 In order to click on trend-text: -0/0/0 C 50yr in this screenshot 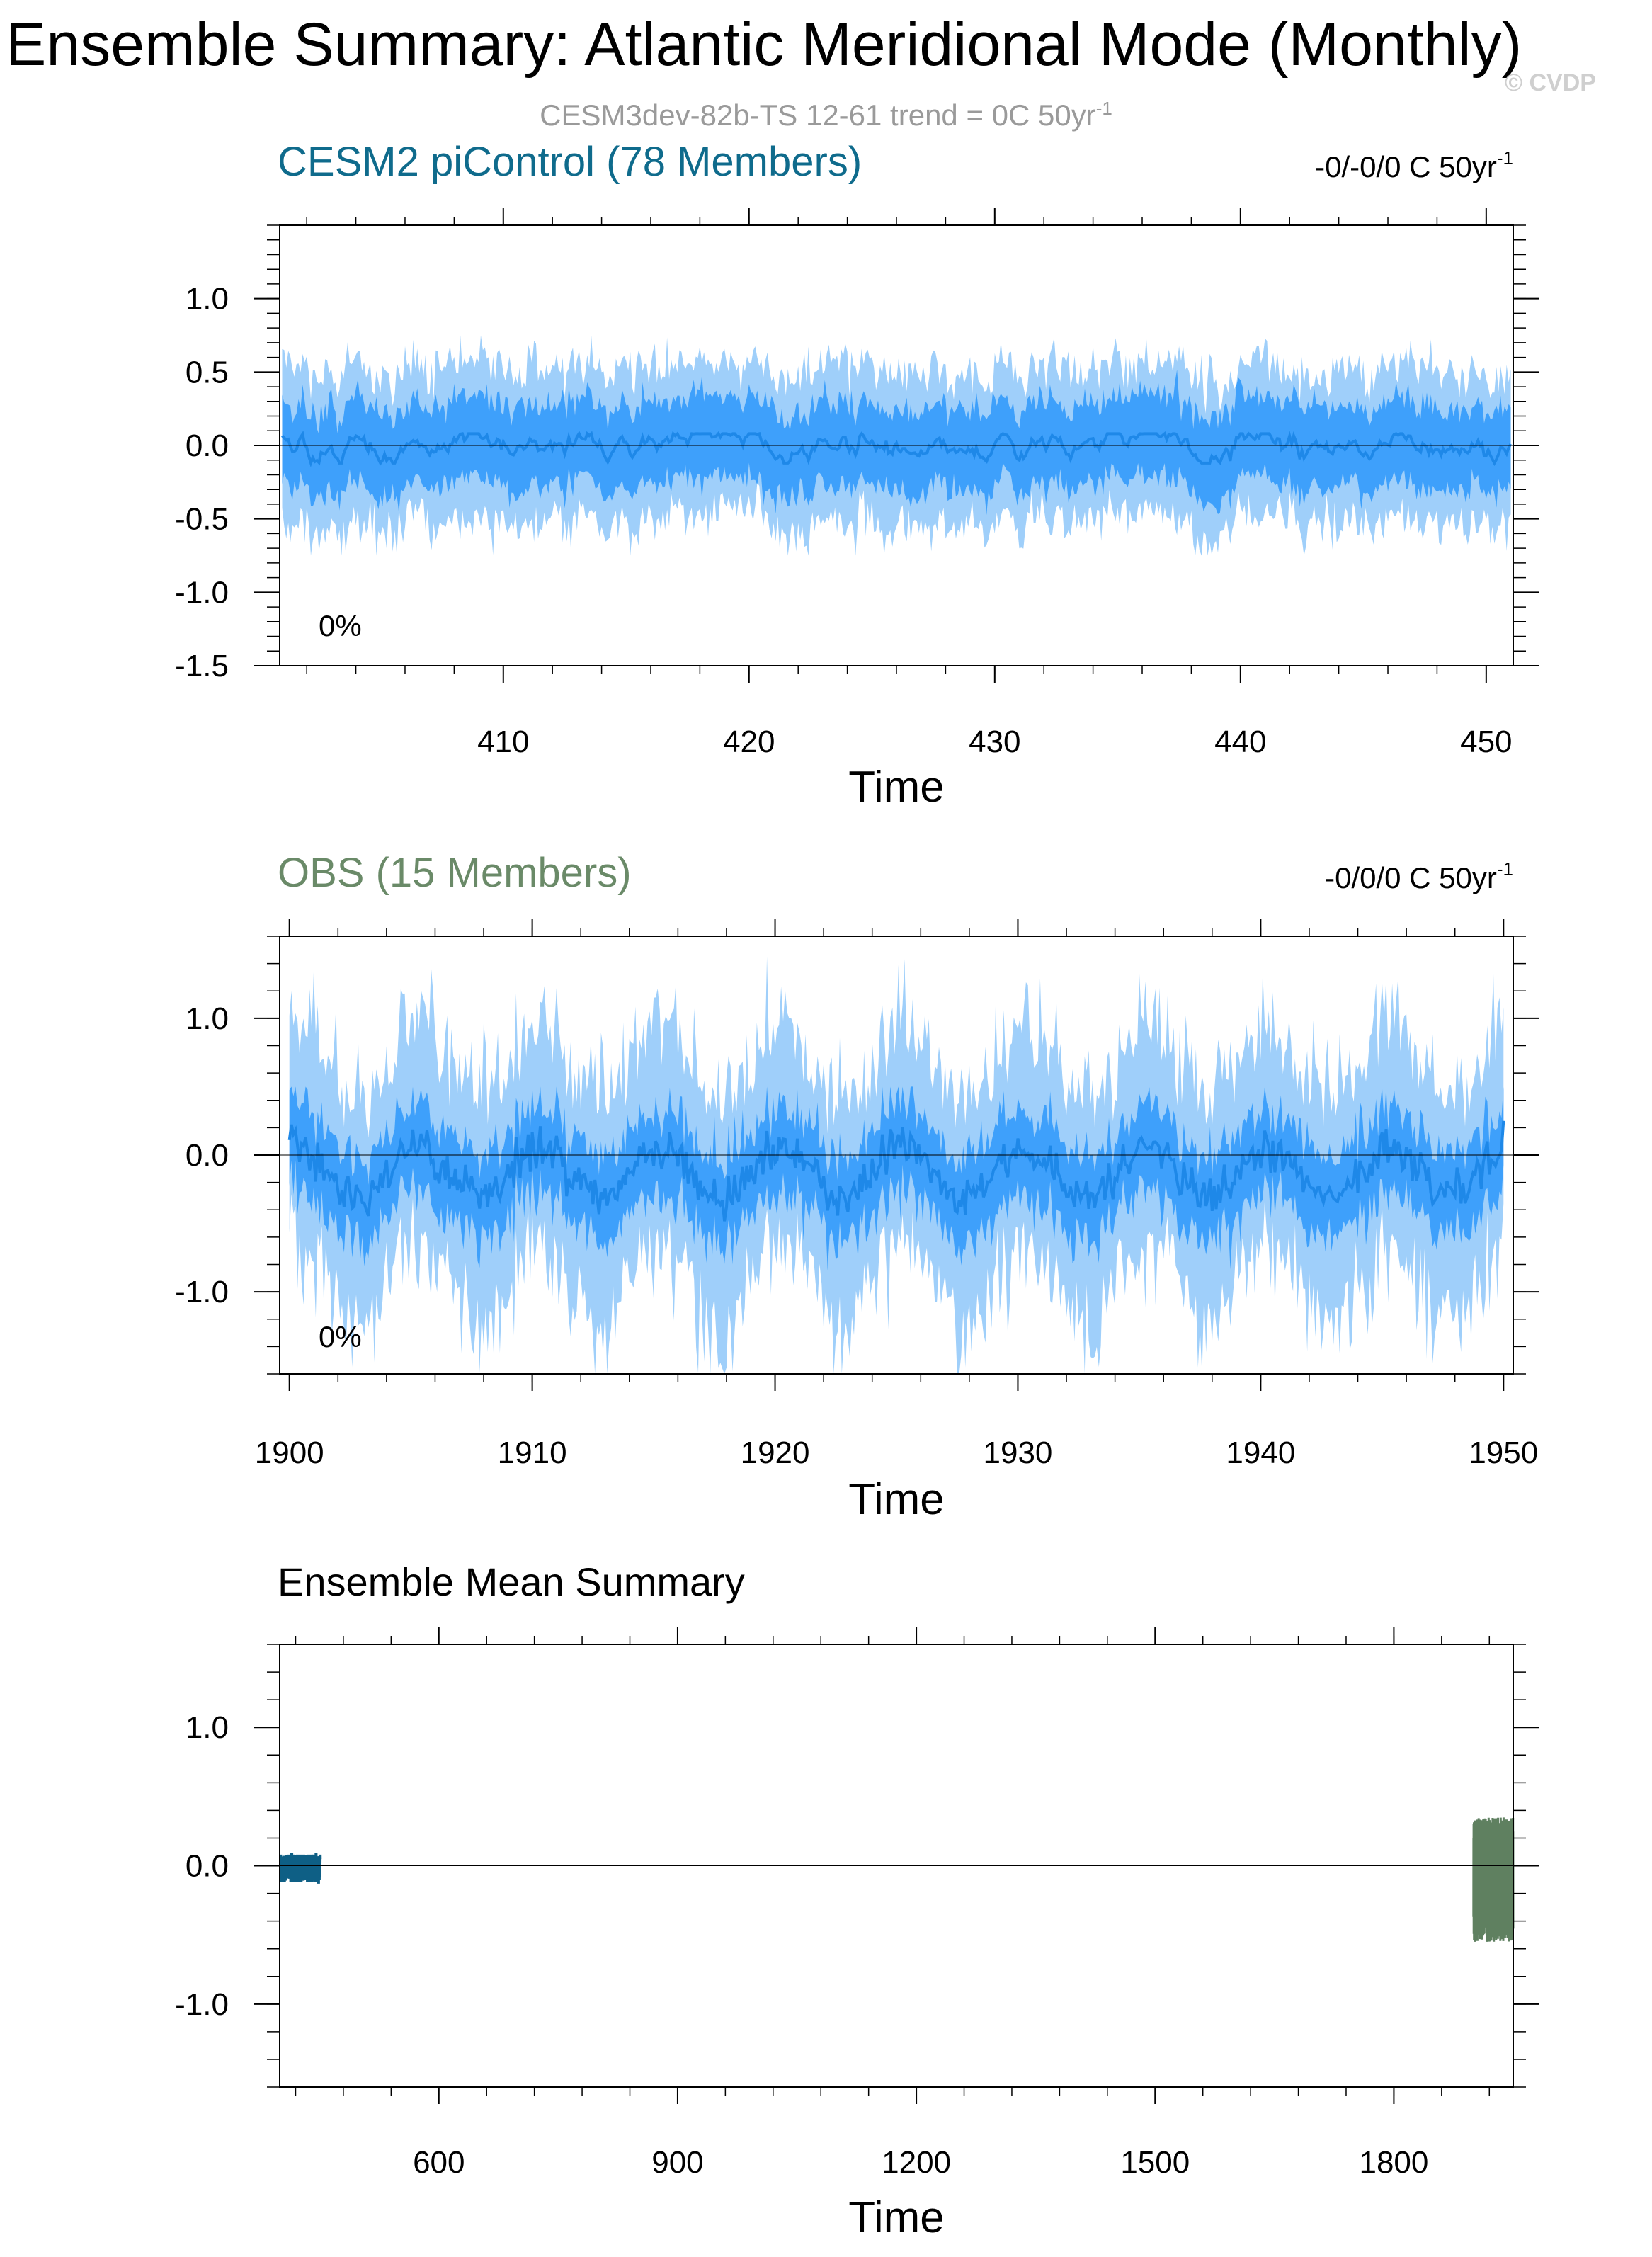, I will do `click(1411, 877)`.